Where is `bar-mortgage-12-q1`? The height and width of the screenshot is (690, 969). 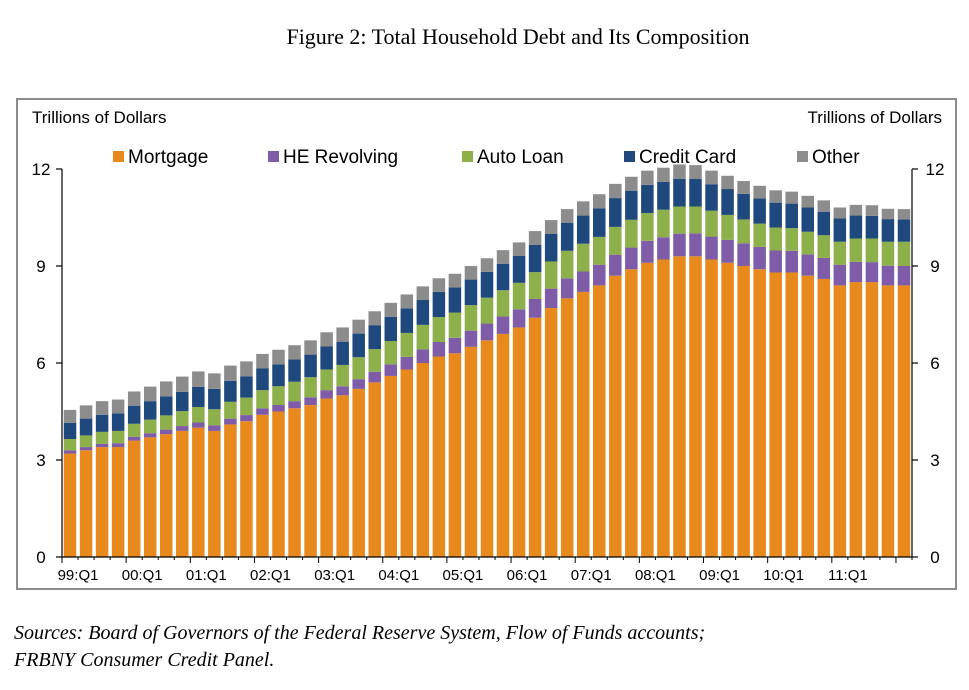
bar-mortgage-12-q1 is located at coordinates (904, 421).